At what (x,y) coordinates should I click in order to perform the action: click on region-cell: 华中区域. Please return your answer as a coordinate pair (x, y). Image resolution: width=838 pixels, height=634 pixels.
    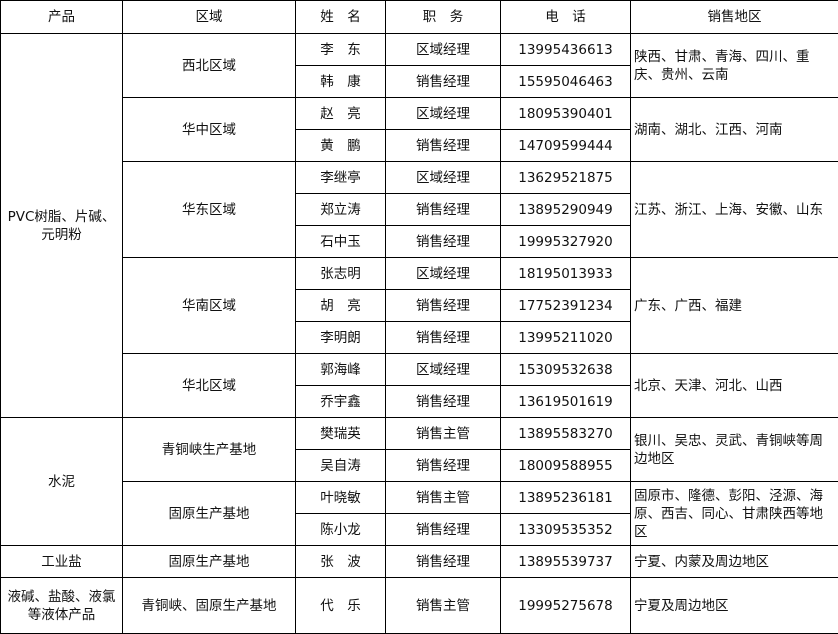
    Looking at the image, I should click on (209, 130).